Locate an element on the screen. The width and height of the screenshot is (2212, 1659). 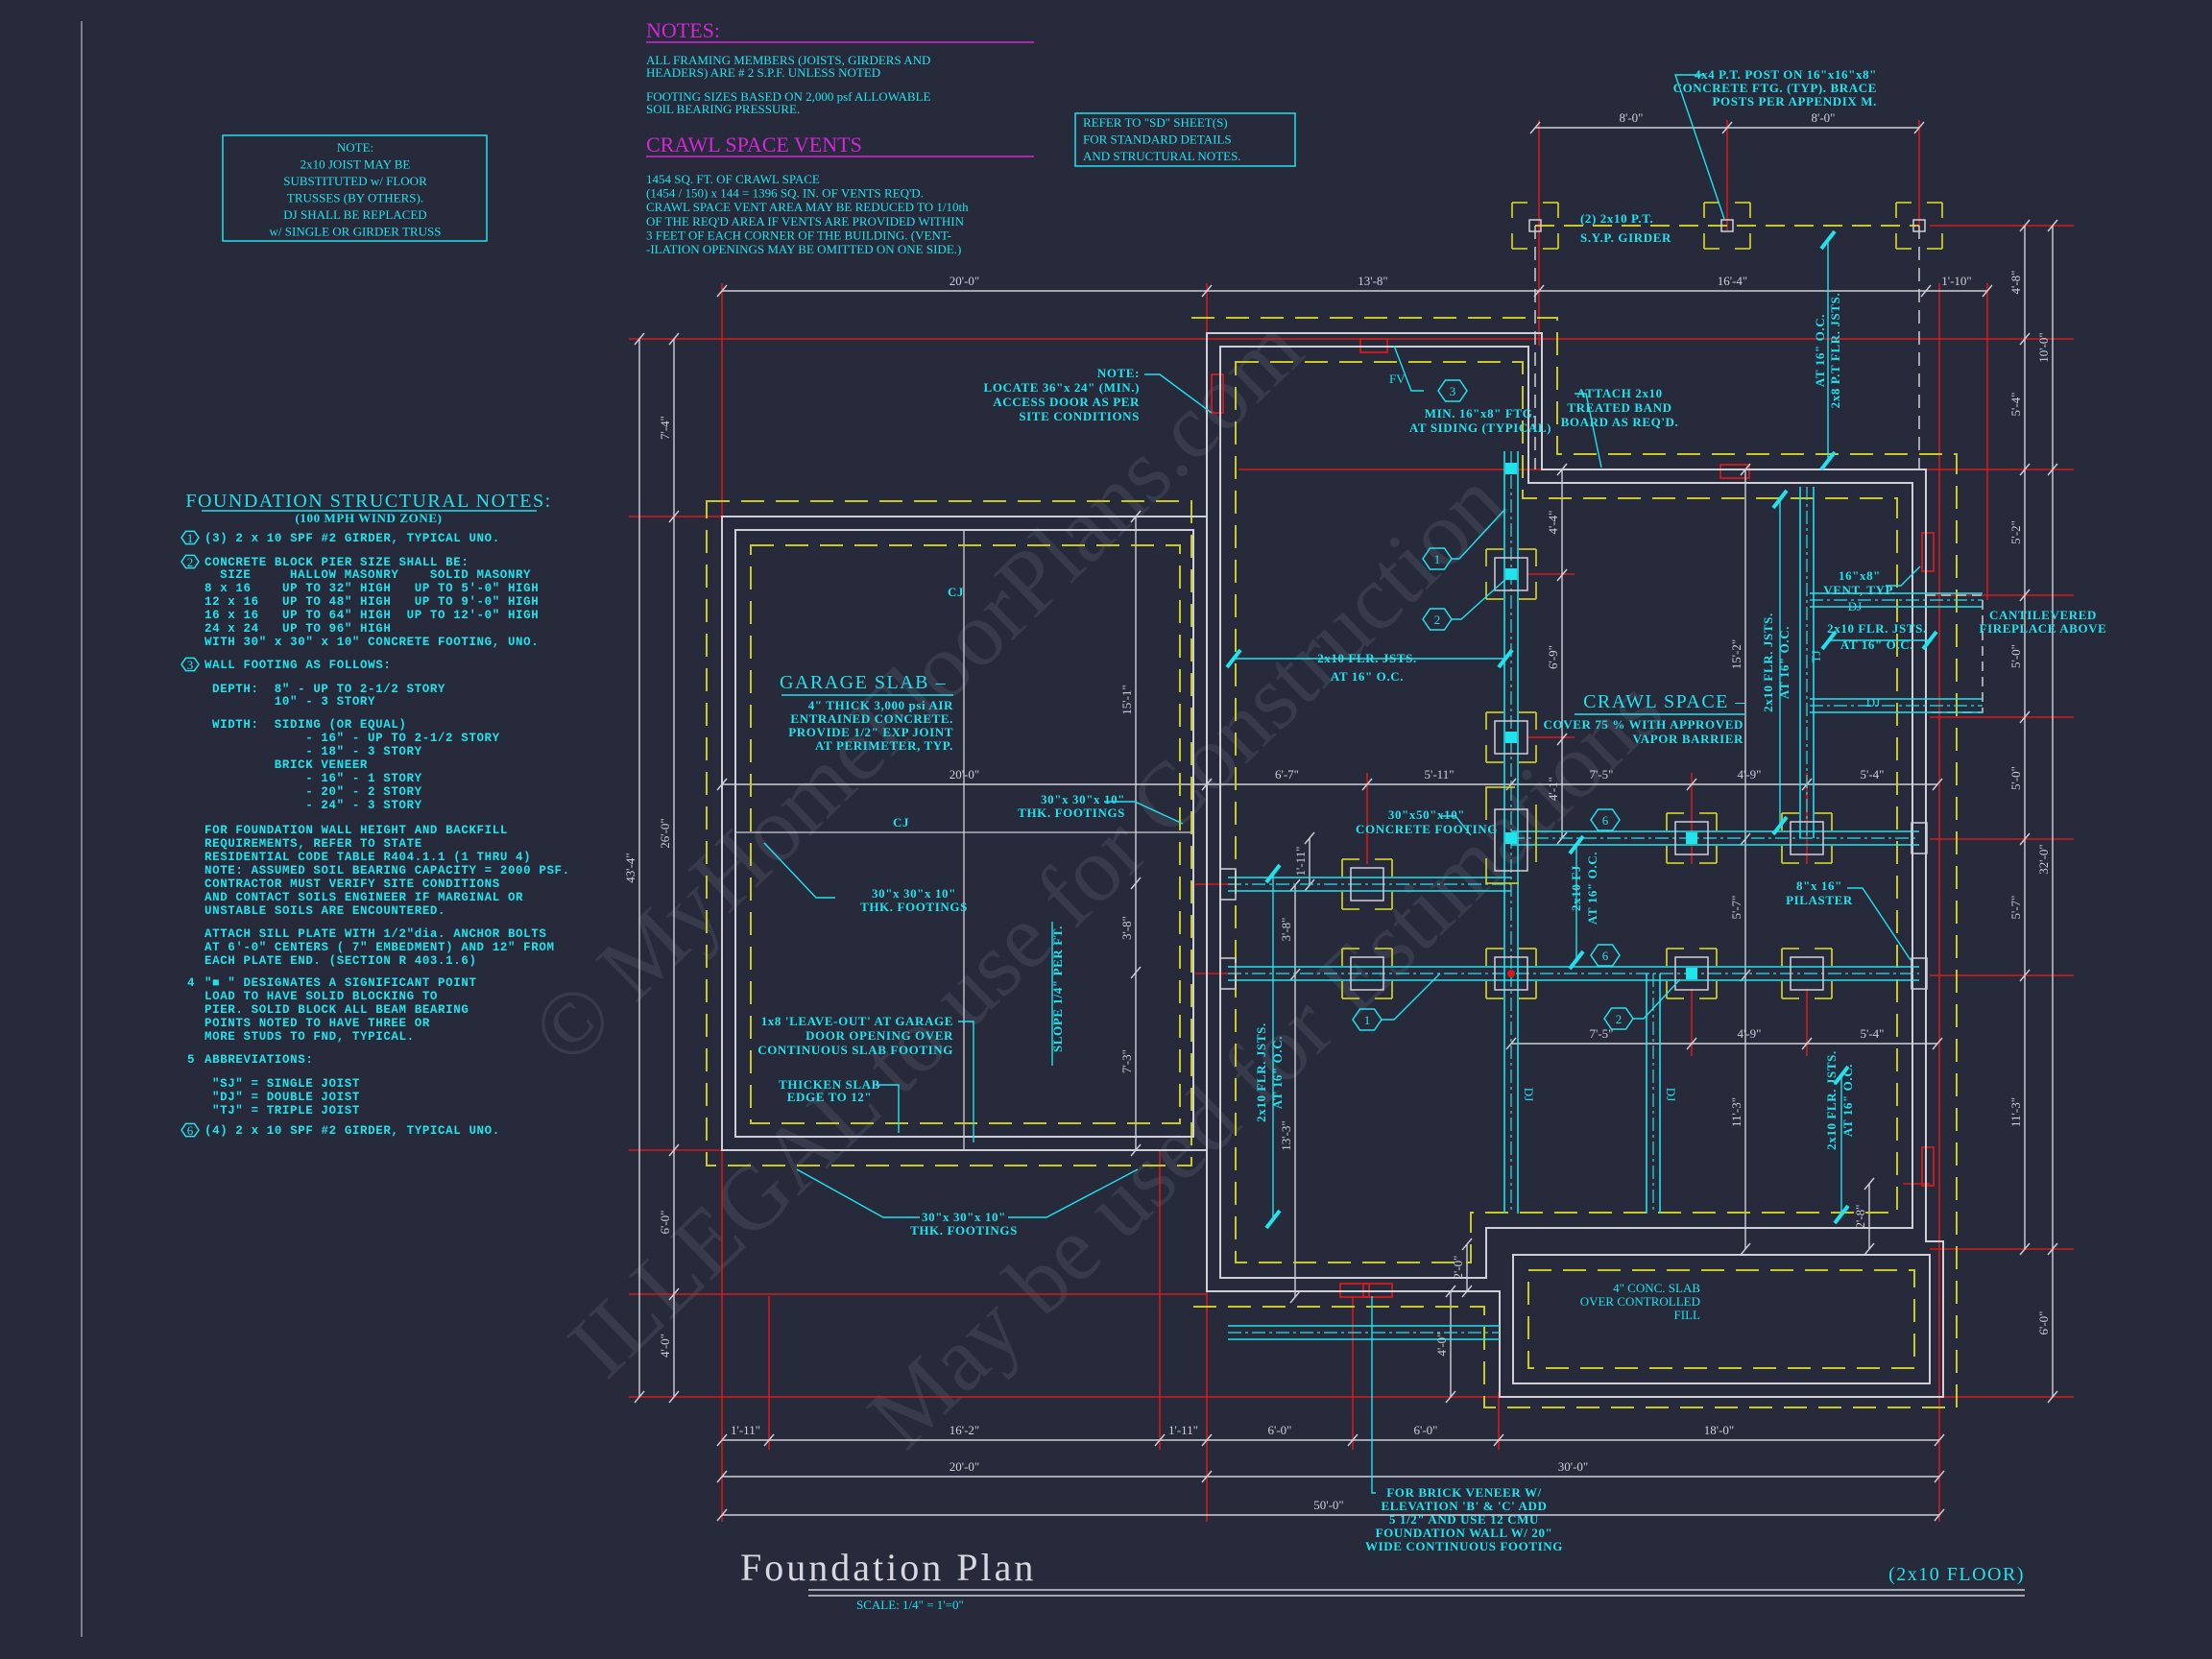
interior-dimension: 5'-4" is located at coordinates (1873, 1033).